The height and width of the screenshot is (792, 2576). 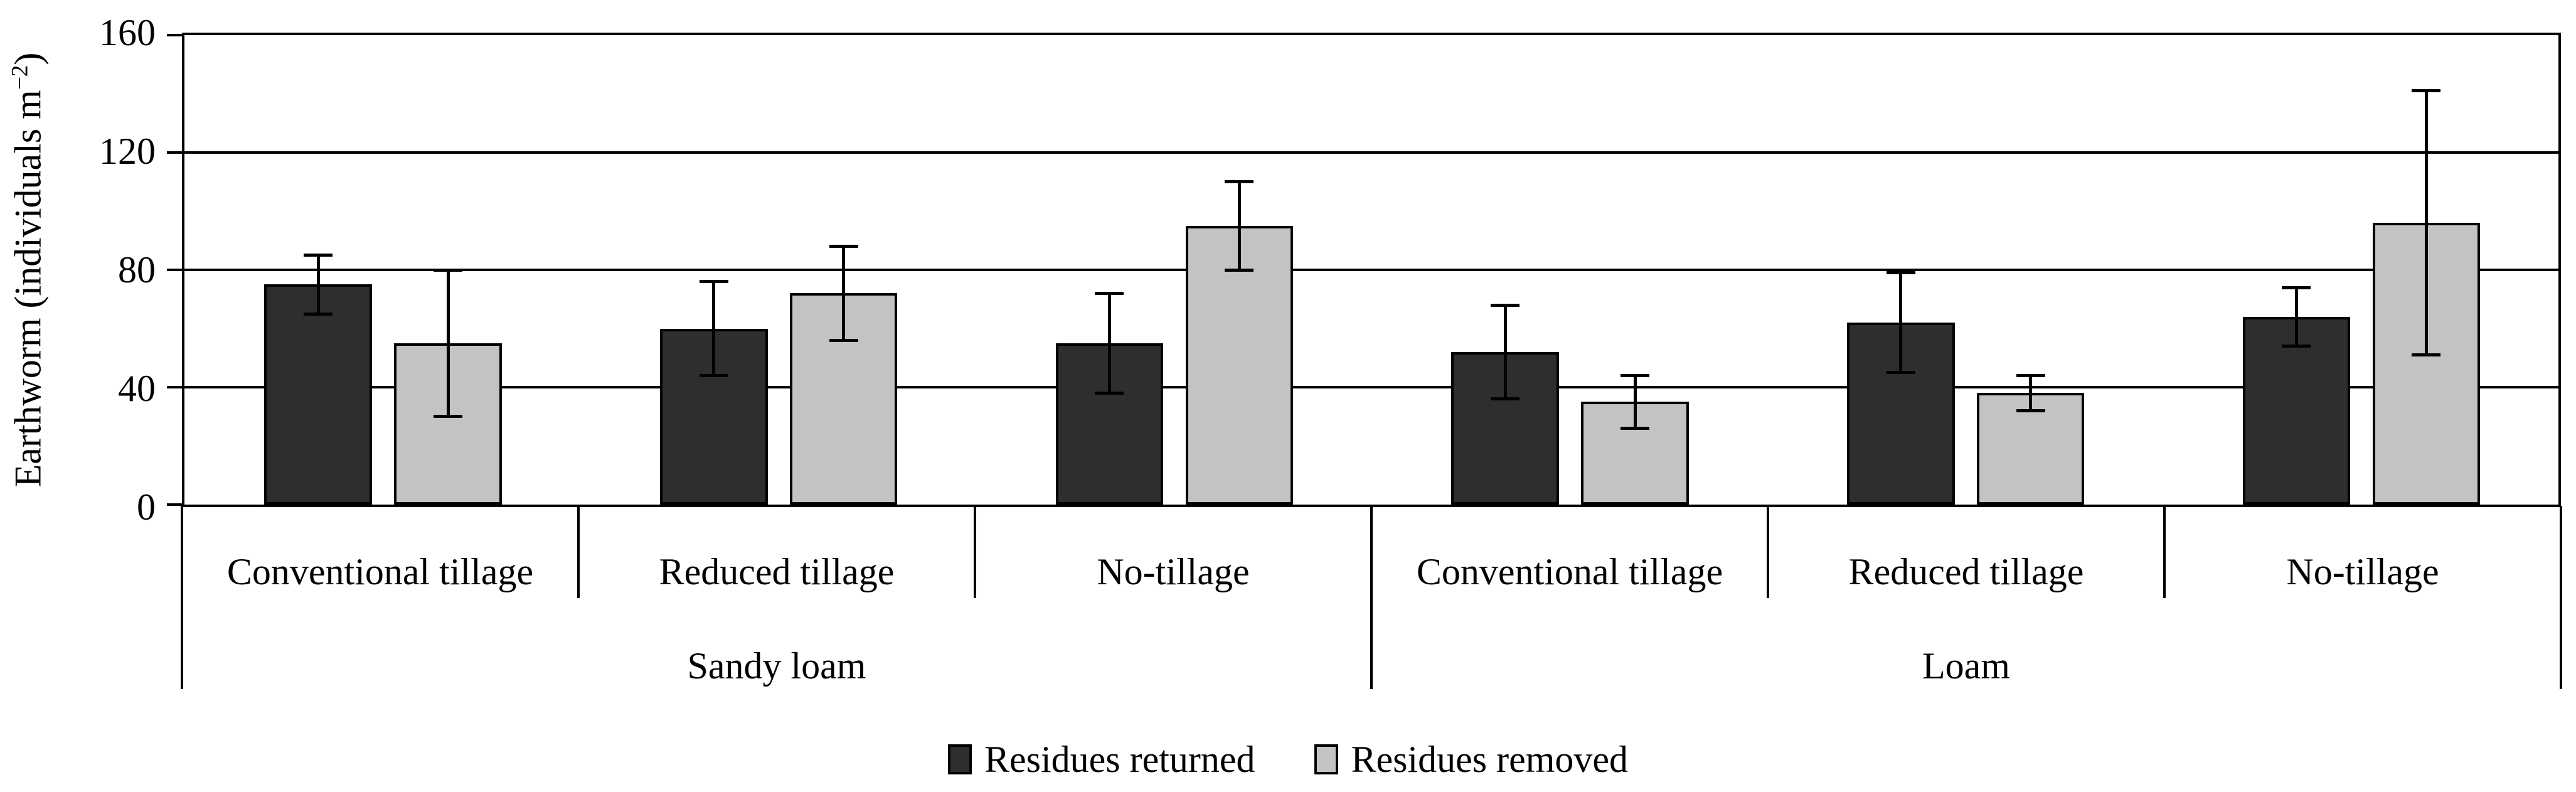 I want to click on y-tick-label: 40, so click(x=137, y=388).